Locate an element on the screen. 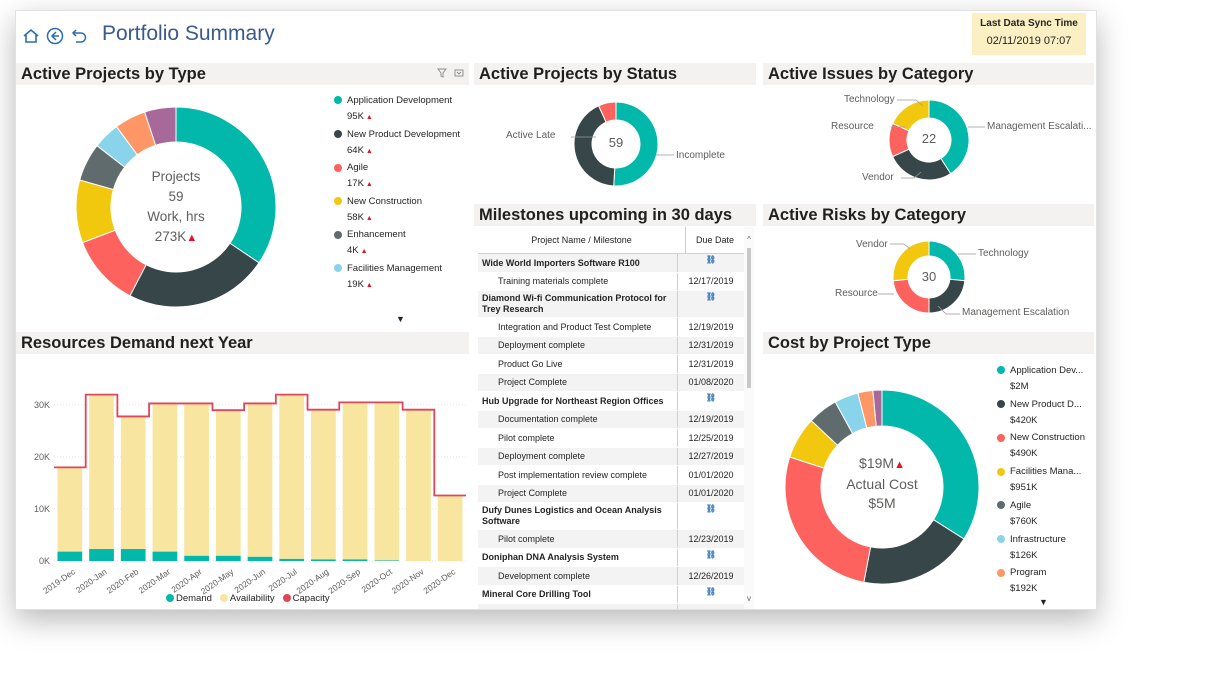 The width and height of the screenshot is (1205, 686). focus-mode-icon is located at coordinates (459, 74).